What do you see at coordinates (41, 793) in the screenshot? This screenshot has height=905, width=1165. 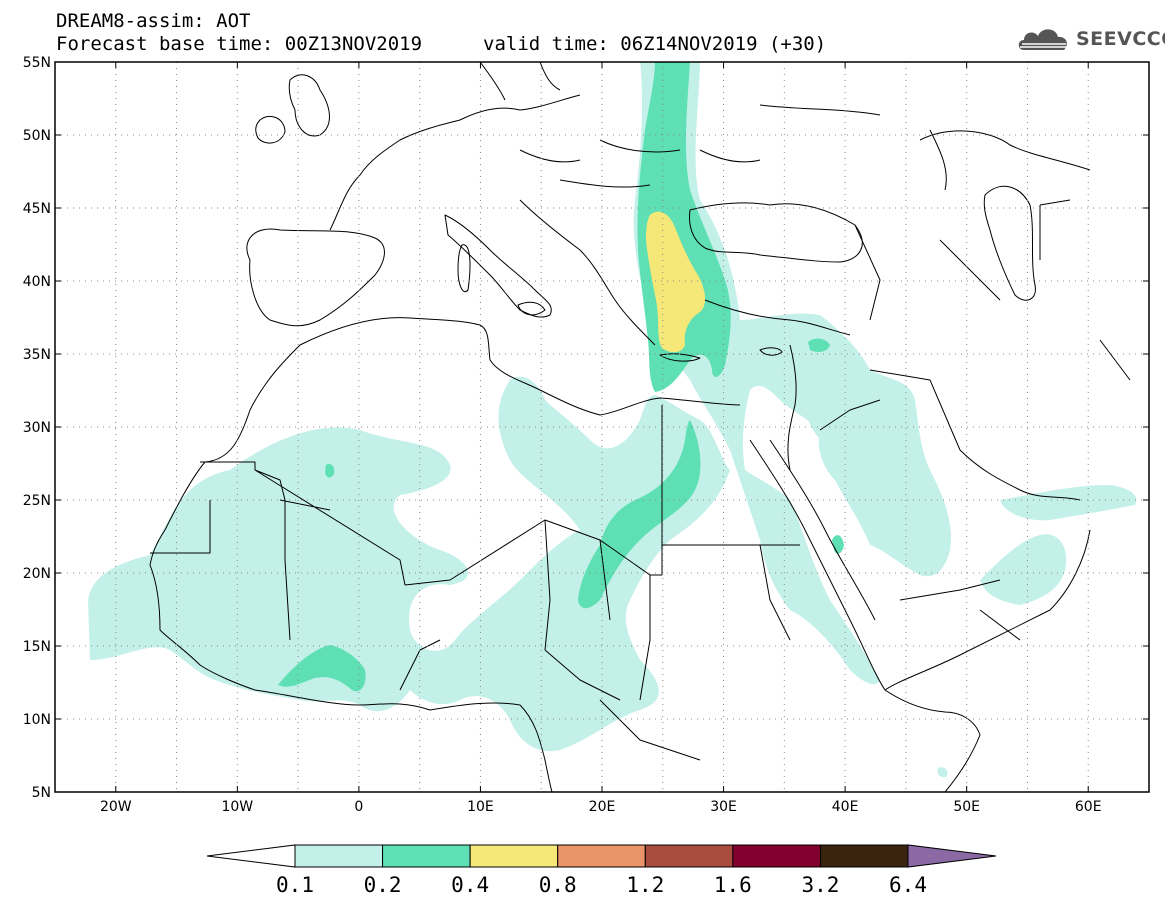 I see `lat-tick-label: 5N` at bounding box center [41, 793].